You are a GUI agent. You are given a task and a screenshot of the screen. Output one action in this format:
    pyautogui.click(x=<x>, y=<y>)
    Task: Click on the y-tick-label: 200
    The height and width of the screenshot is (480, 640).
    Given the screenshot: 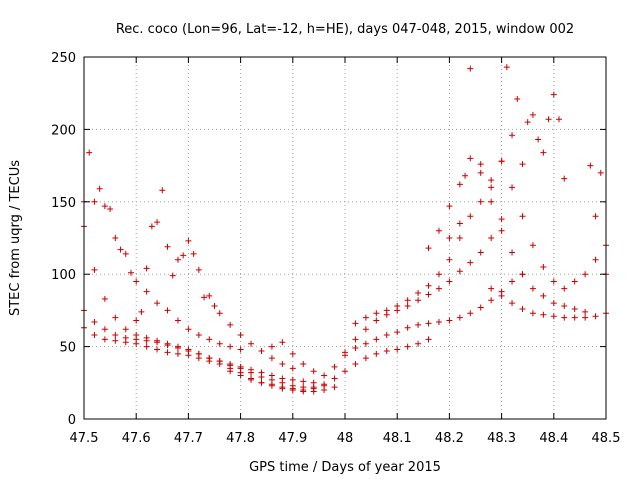 What is the action you would take?
    pyautogui.click(x=63, y=130)
    